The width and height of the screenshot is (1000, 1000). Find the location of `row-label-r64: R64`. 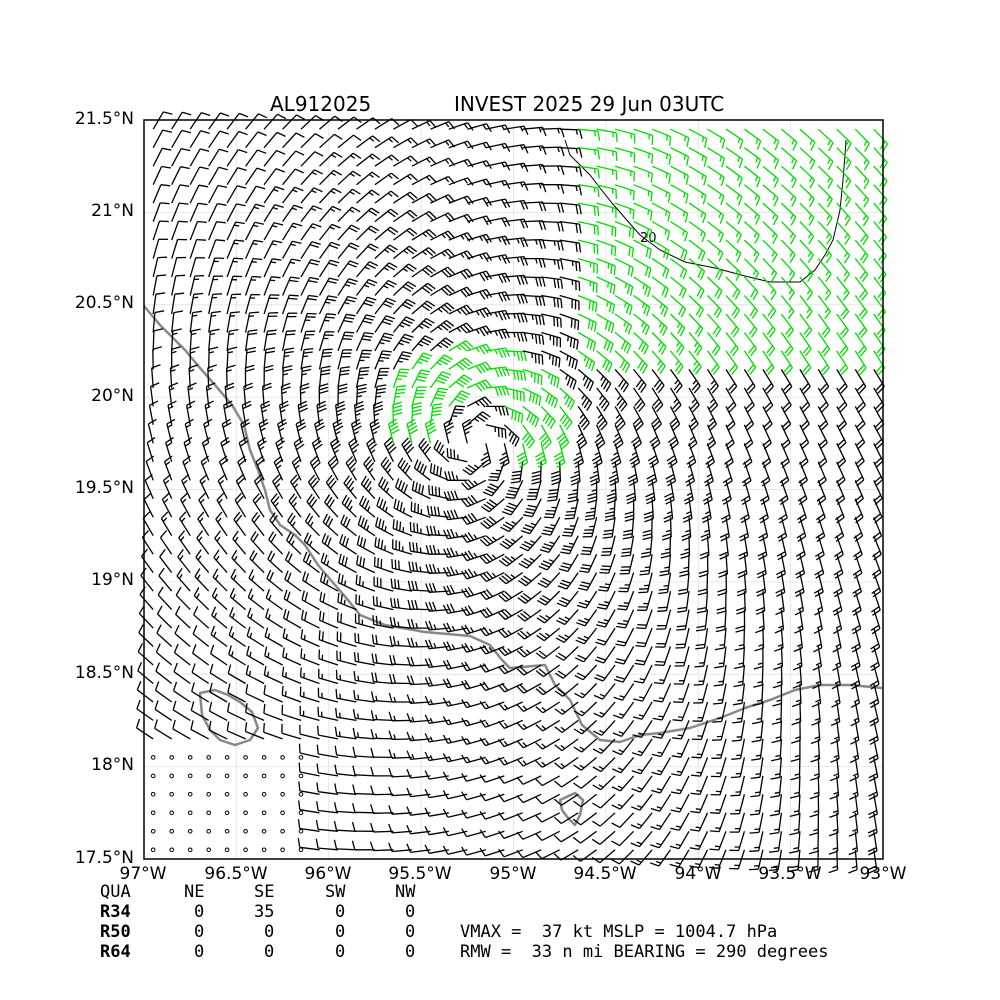

row-label-r64: R64 is located at coordinates (115, 952).